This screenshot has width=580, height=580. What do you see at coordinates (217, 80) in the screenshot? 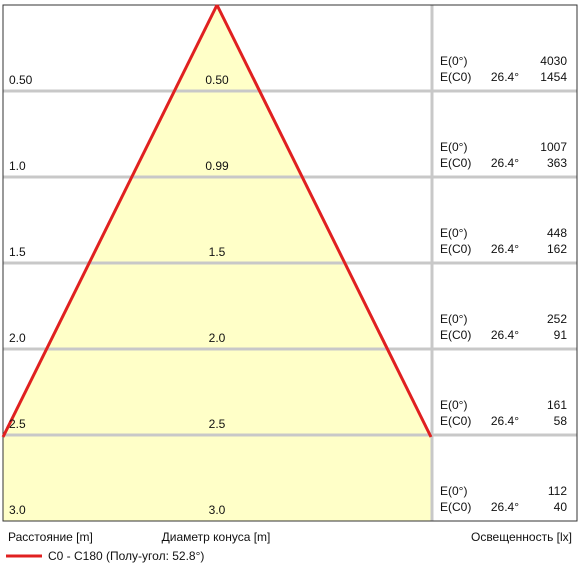
I see `cone-diameter-value: 0.50` at bounding box center [217, 80].